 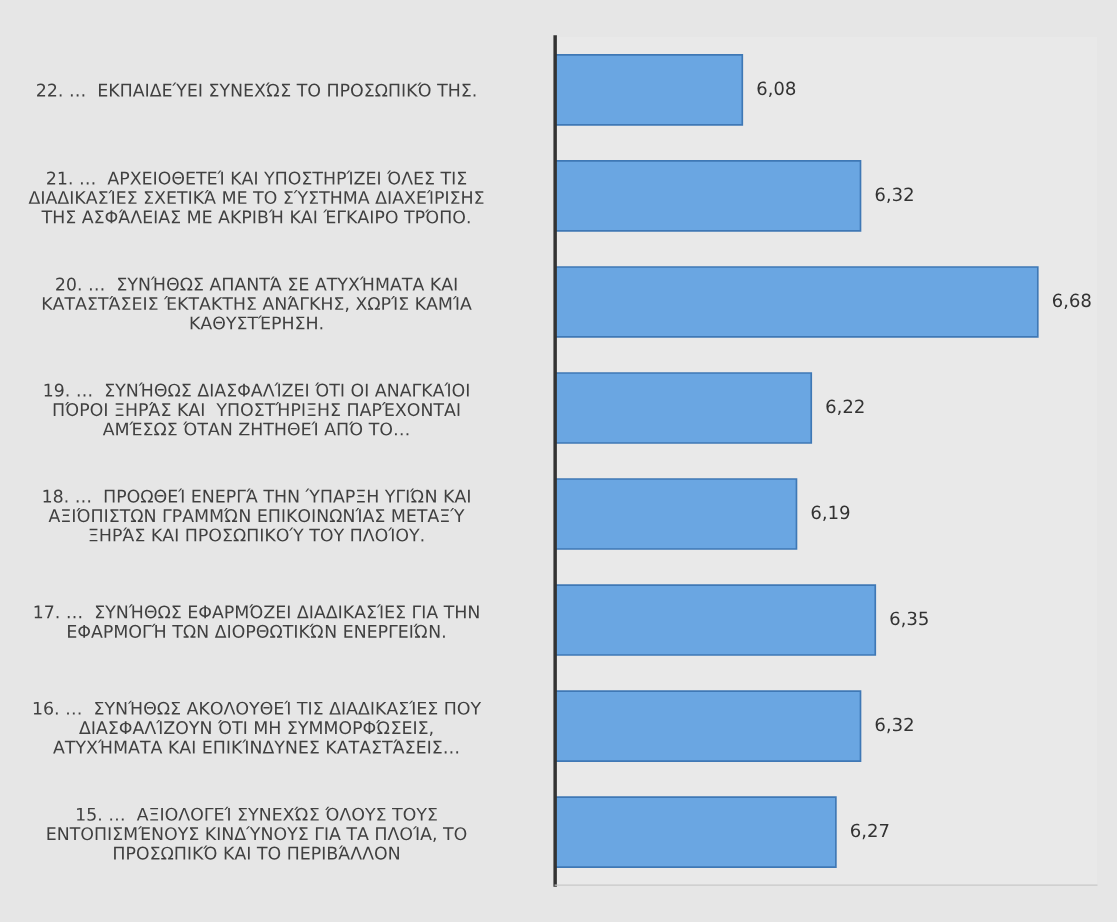 What do you see at coordinates (830, 513) in the screenshot?
I see `data-label: 6,19` at bounding box center [830, 513].